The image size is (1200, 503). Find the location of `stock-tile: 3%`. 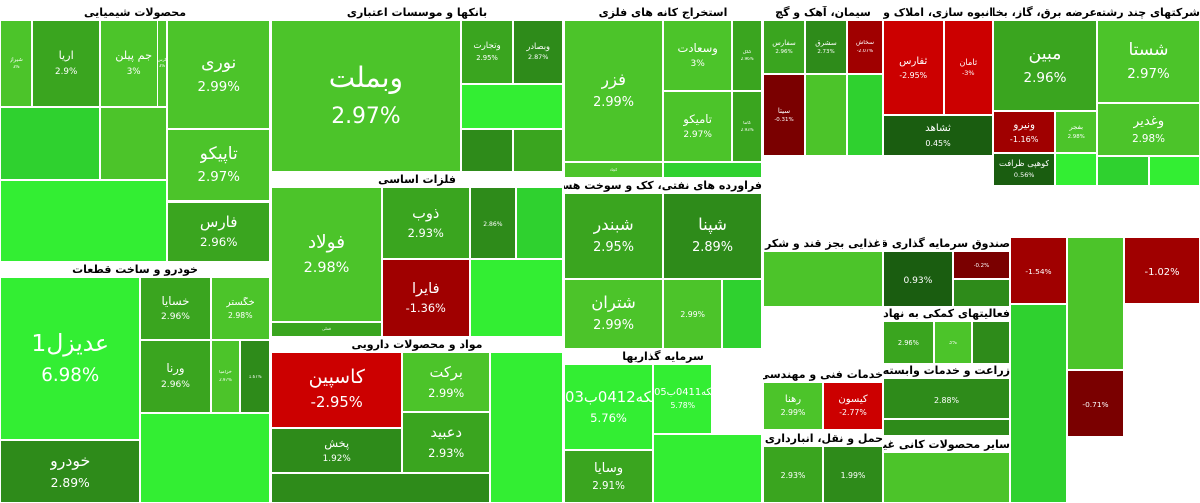

stock-tile: 3% is located at coordinates (952, 342).